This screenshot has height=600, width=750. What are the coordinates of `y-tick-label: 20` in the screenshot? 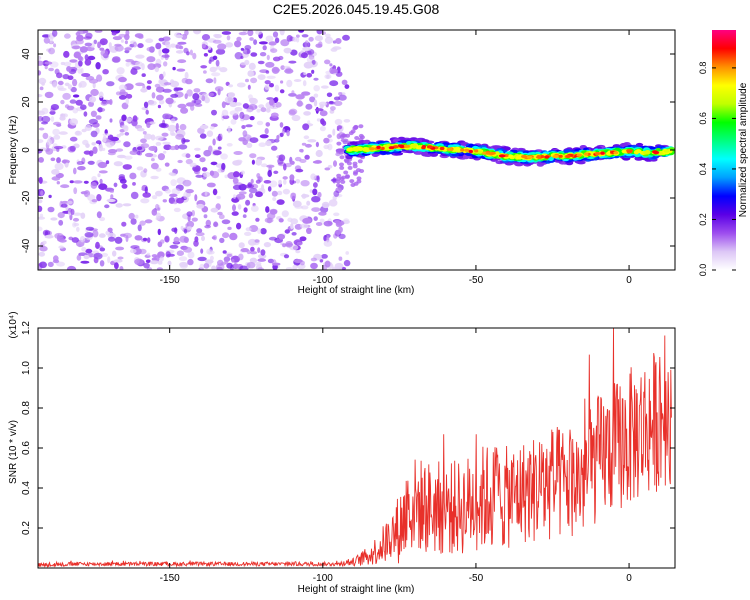 It's located at (26, 102).